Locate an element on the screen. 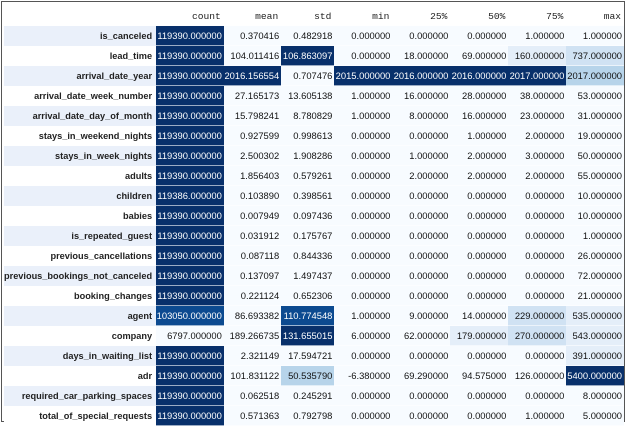 Image resolution: width=626 pixels, height=426 pixels. table-cell: 72.000000 is located at coordinates (595, 276).